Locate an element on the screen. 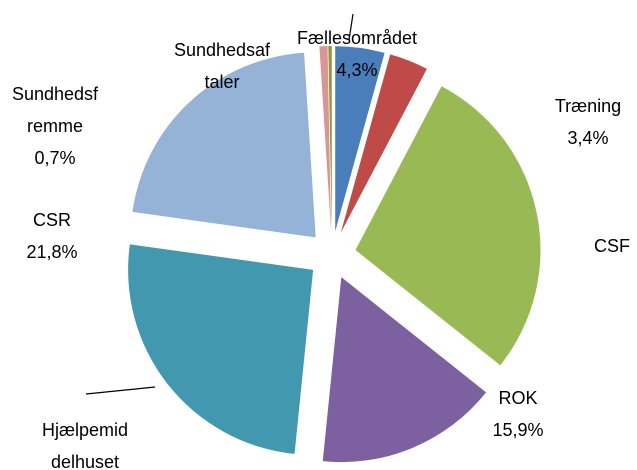 Image resolution: width=637 pixels, height=470 pixels. data-label: Hjælpemid delhuset is located at coordinates (85, 442).